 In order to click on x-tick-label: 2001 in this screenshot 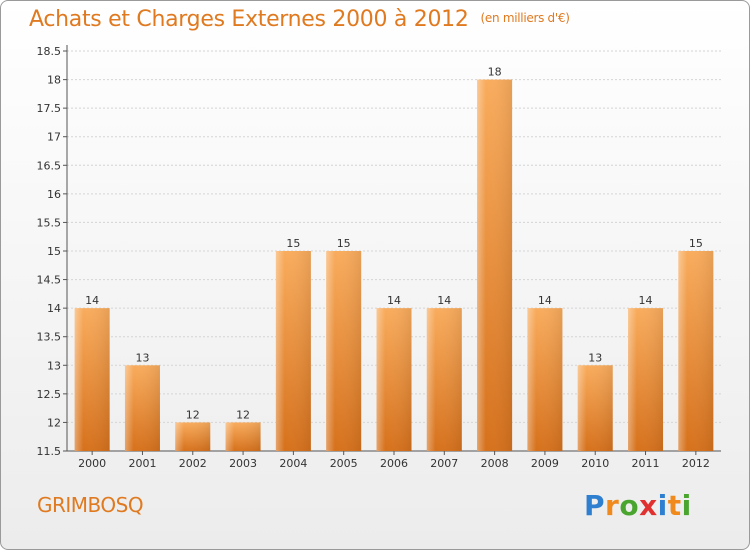, I will do `click(142, 463)`.